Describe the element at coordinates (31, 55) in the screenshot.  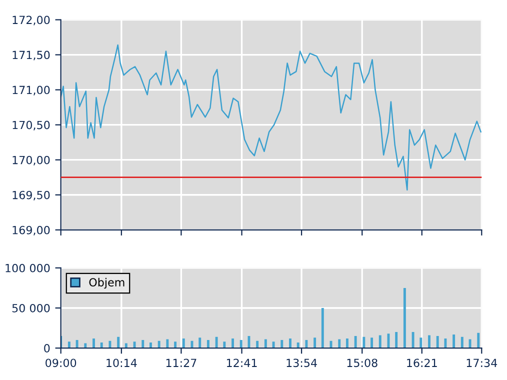
I see `y-tick-label: 171,50` at that location.